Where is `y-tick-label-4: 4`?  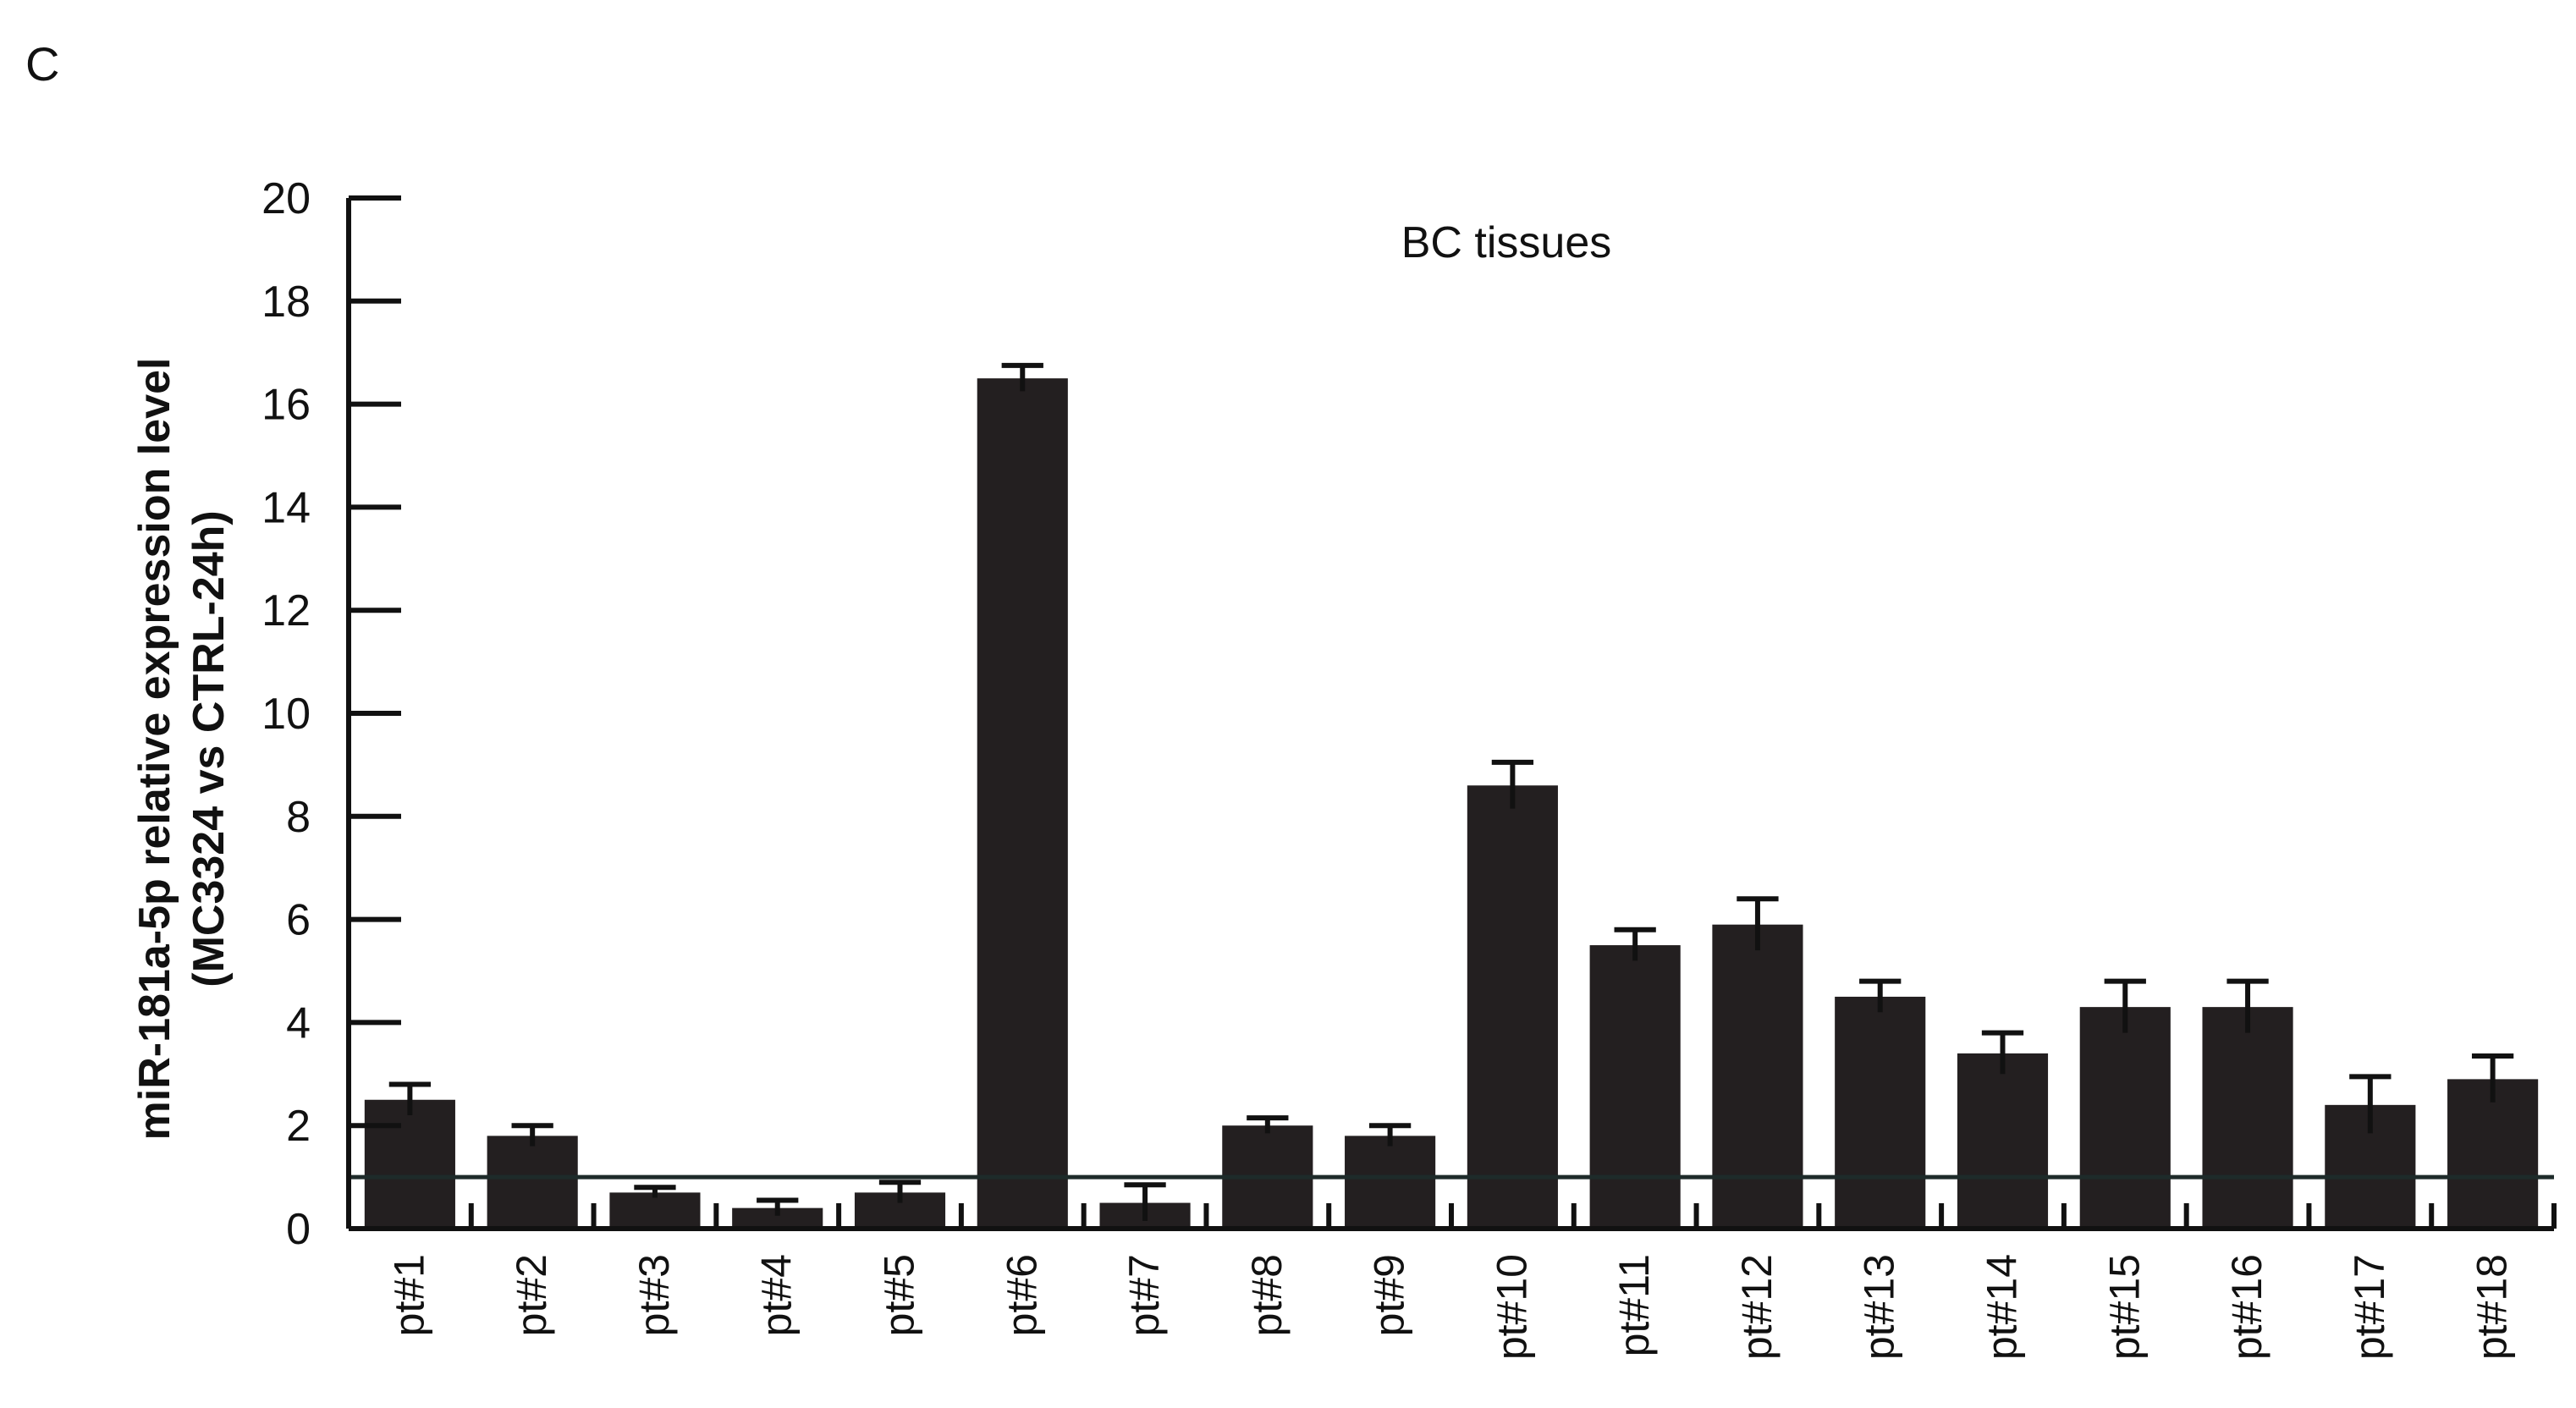
y-tick-label-4: 4 is located at coordinates (298, 1023).